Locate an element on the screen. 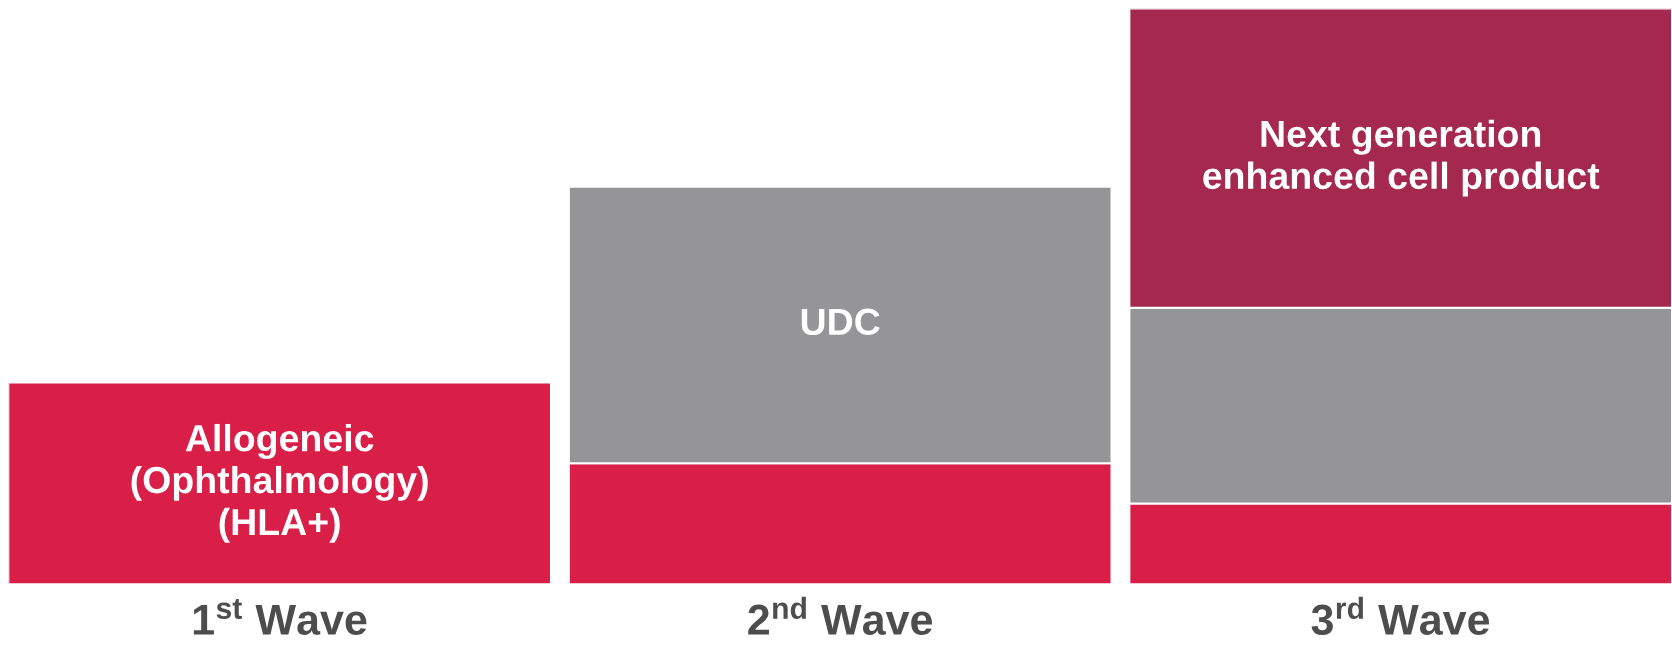 This screenshot has height=649, width=1672. annotation: Next generation enhanced cell product is located at coordinates (1401, 158).